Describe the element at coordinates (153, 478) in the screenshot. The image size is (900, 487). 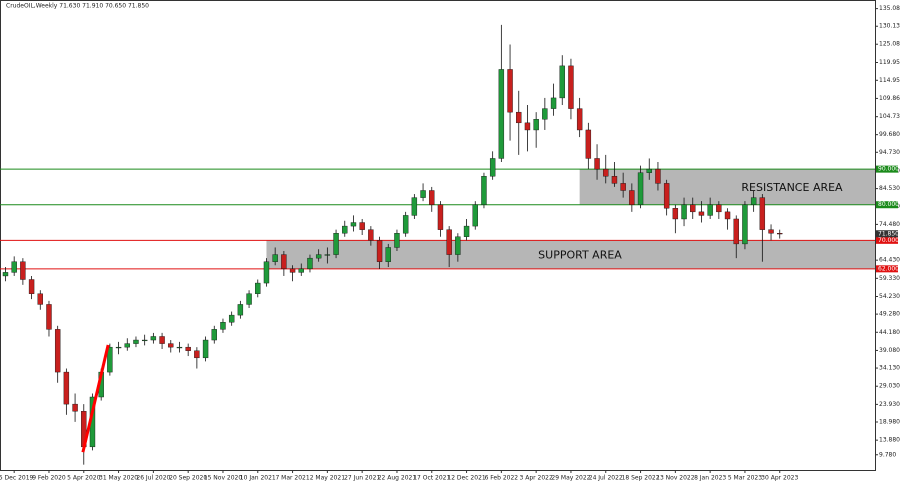
I see `x-tick-label: 26 Jul 2020` at that location.